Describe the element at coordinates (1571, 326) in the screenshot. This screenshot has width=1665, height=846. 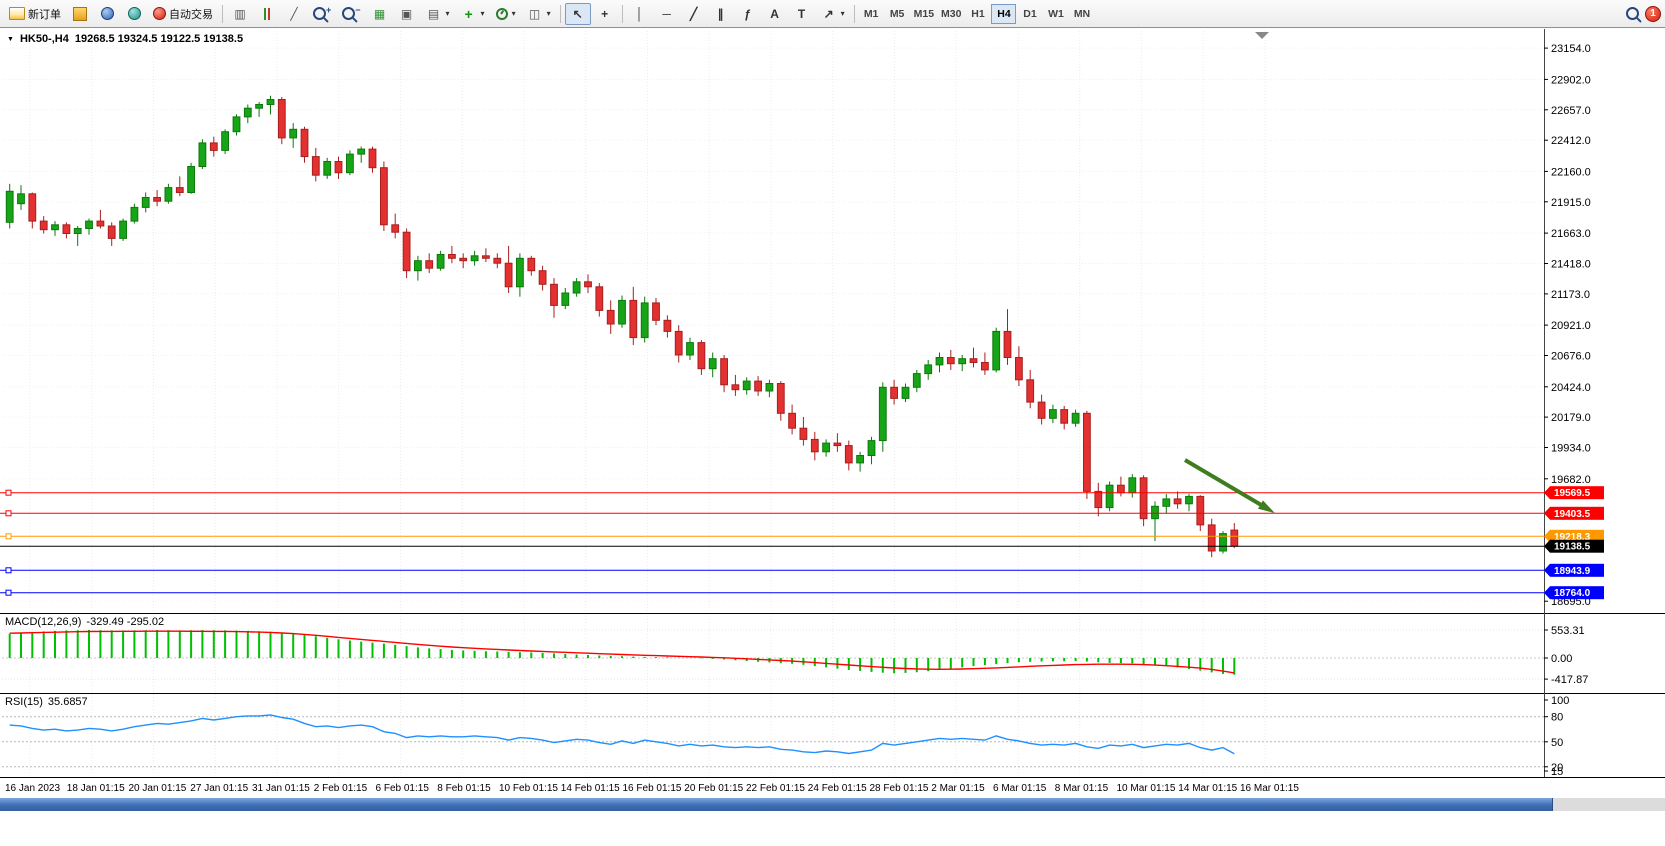
I see `price-axis-label: 20921.0` at that location.